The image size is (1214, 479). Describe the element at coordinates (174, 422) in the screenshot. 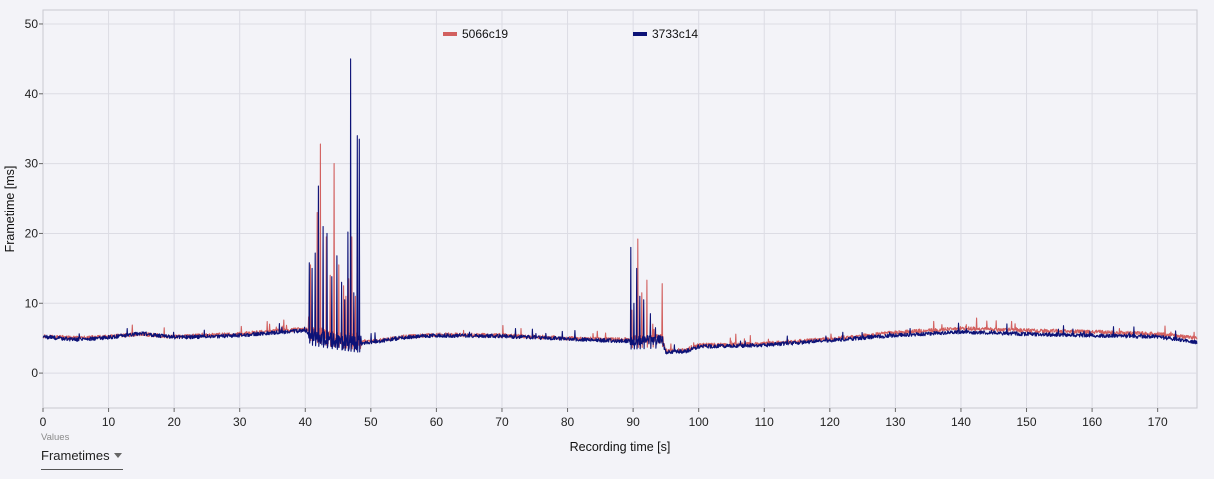

I see `x-tick-label: 20` at that location.